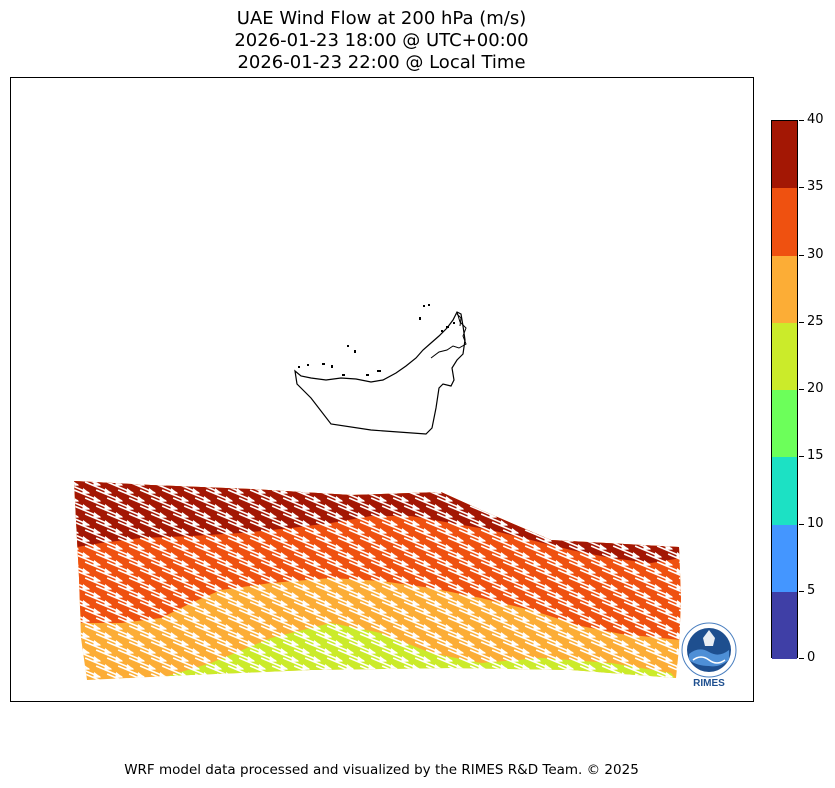  I want to click on colorbar-tick-mark, so click(801, 120).